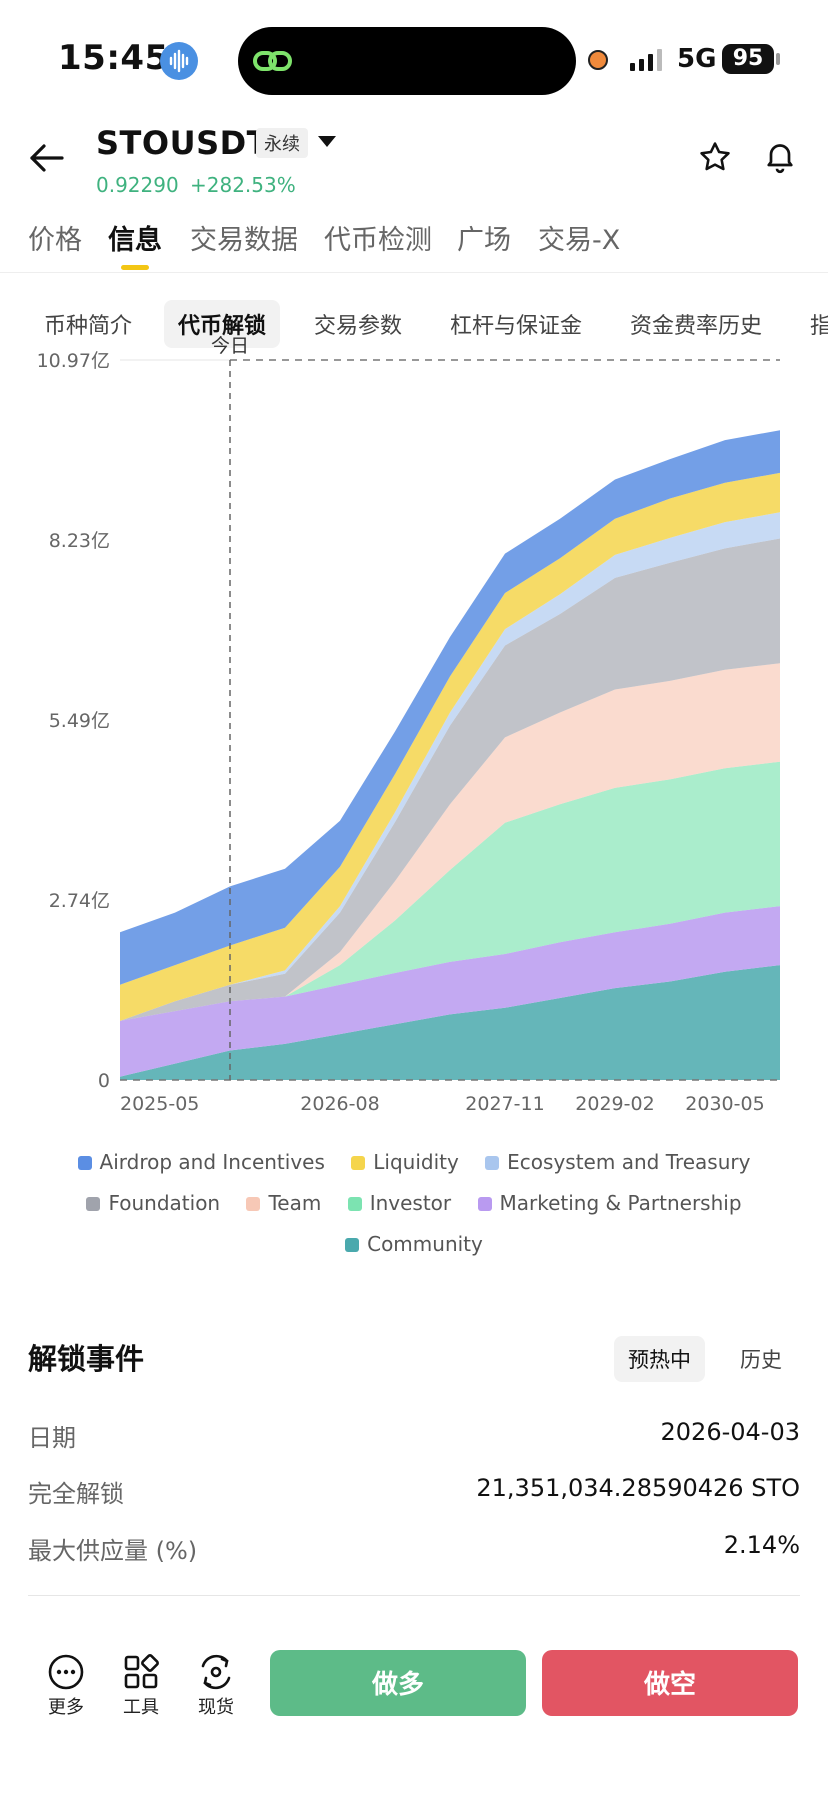  Describe the element at coordinates (339, 1104) in the screenshot. I see `x-tick-label: 2026-08` at that location.